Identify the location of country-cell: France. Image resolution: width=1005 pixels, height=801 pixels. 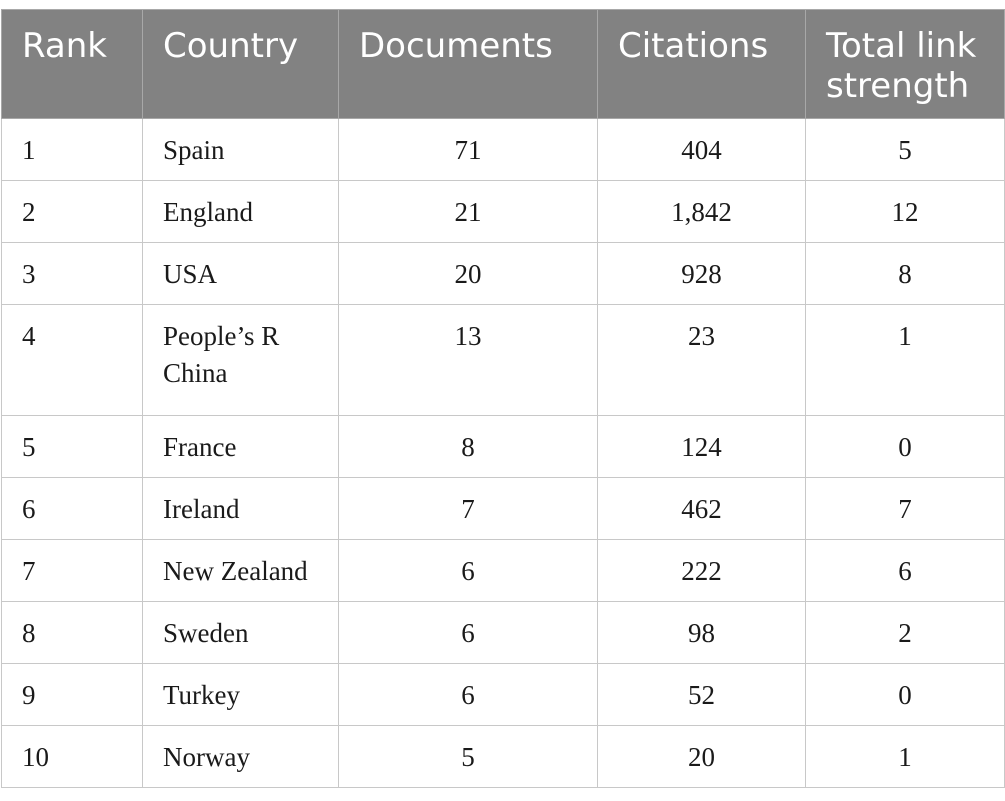
(240, 446).